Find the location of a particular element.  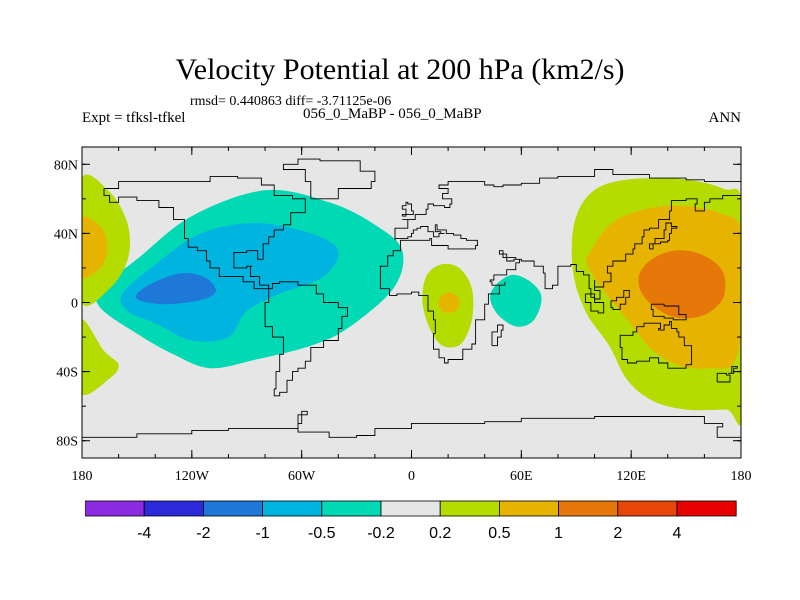

colorbar-labels: -4 -2 -1 -0.5 -0.2 0.2 0.5 1 2 4 is located at coordinates (409, 533).